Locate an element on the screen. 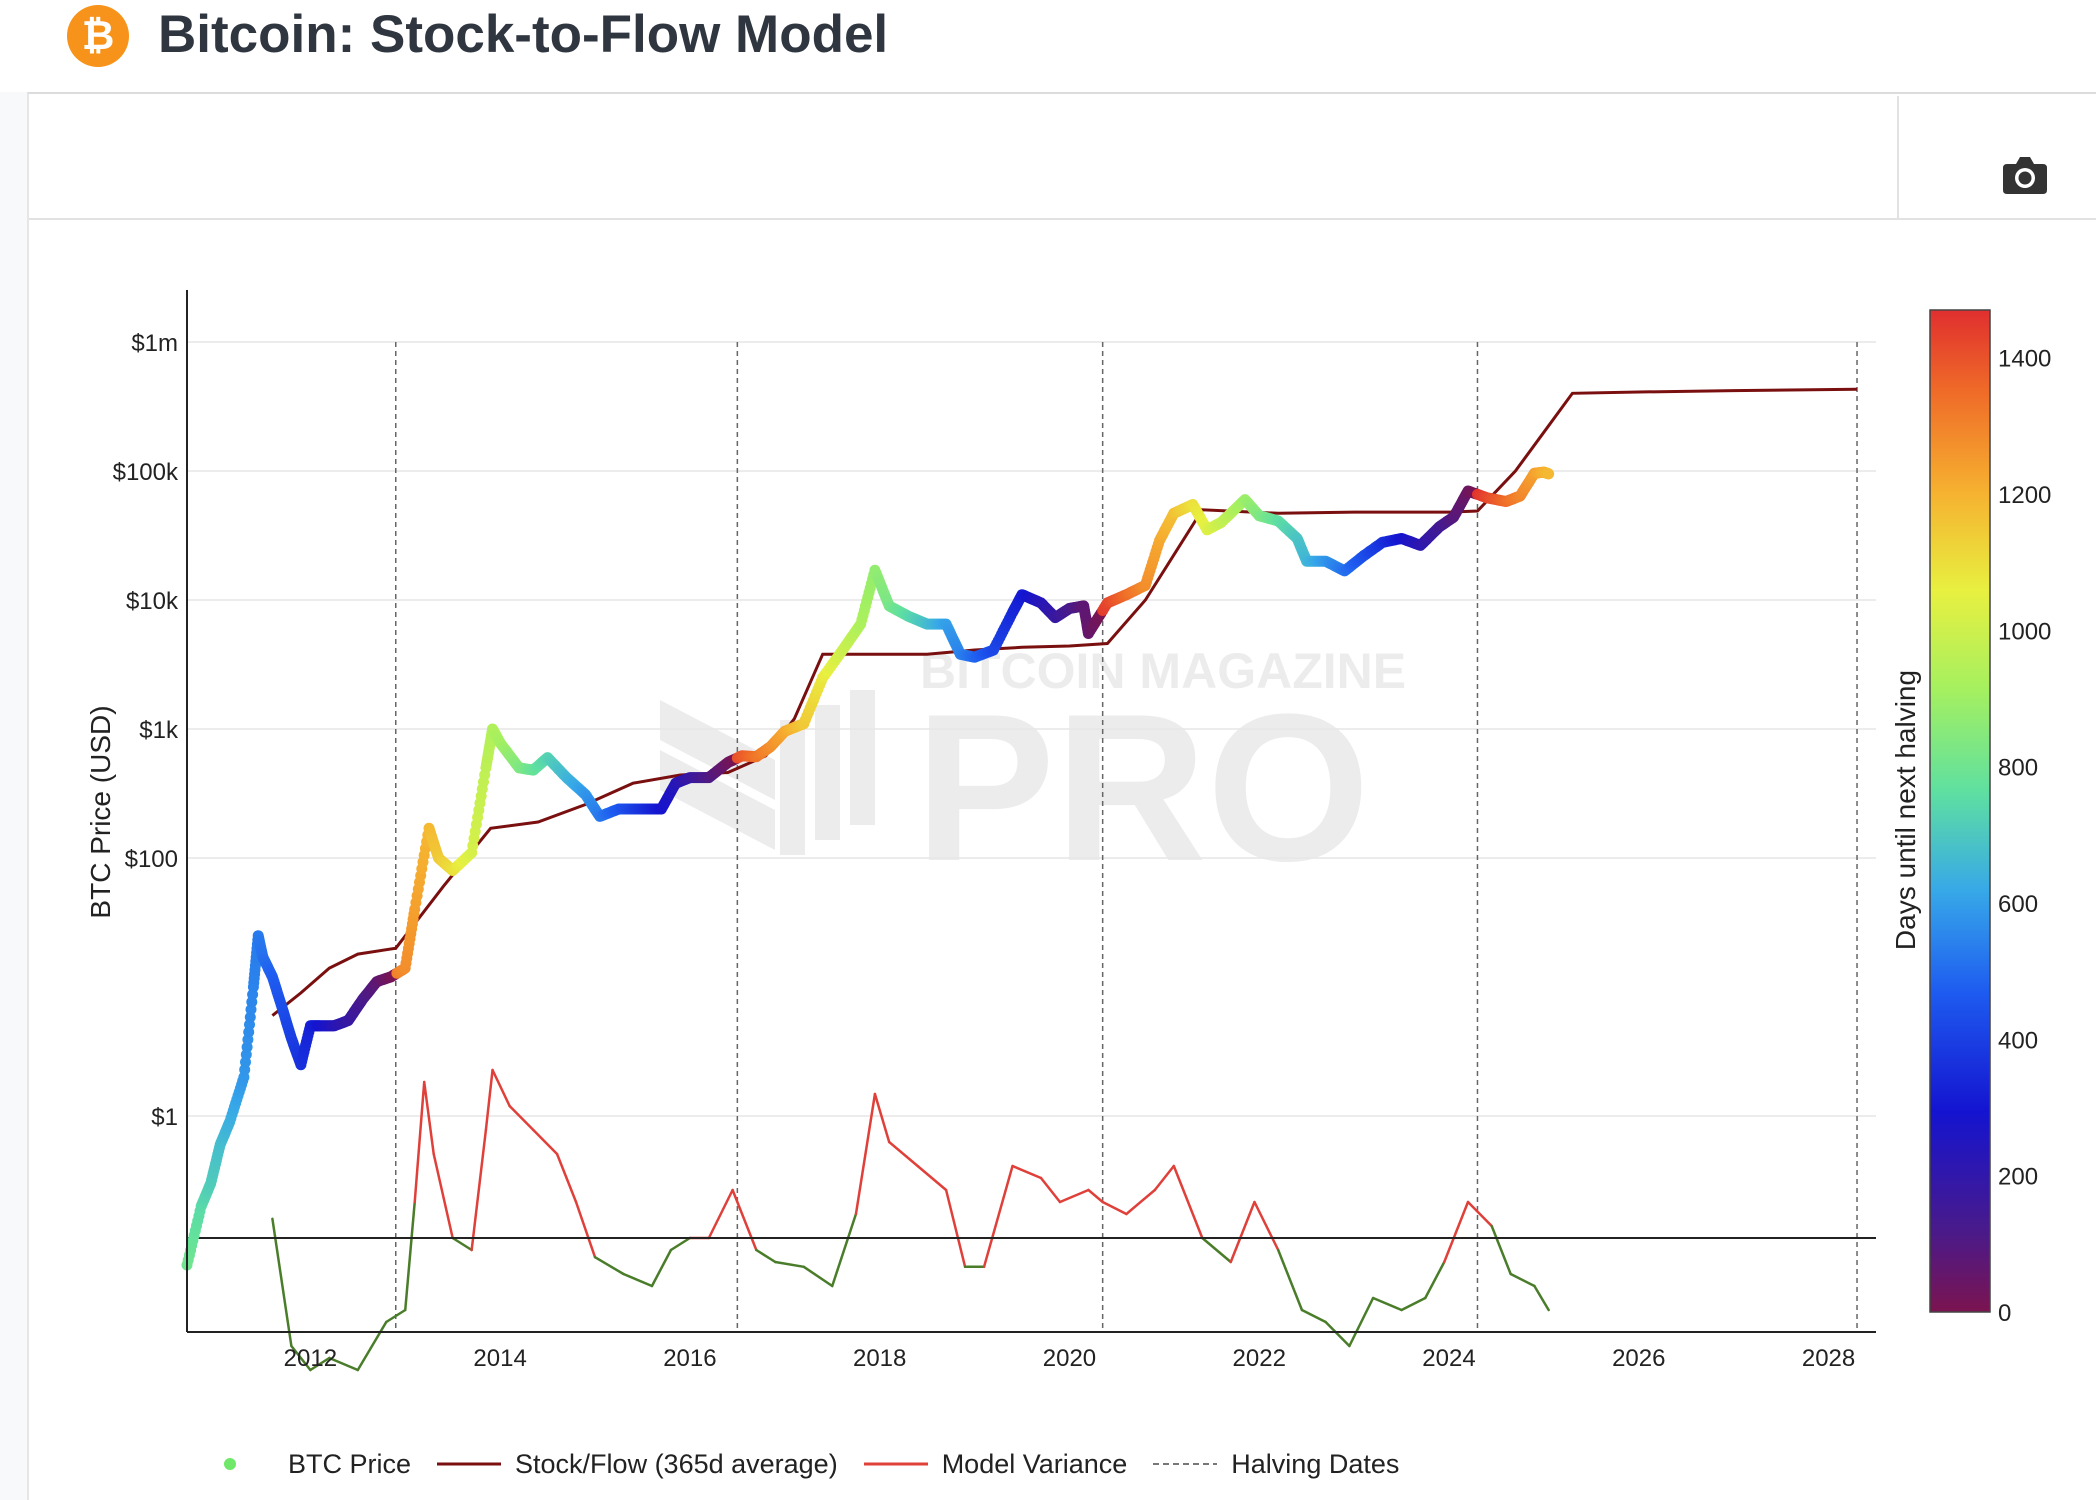 This screenshot has height=1500, width=2096. legend-swatch-btc-price is located at coordinates (230, 1464).